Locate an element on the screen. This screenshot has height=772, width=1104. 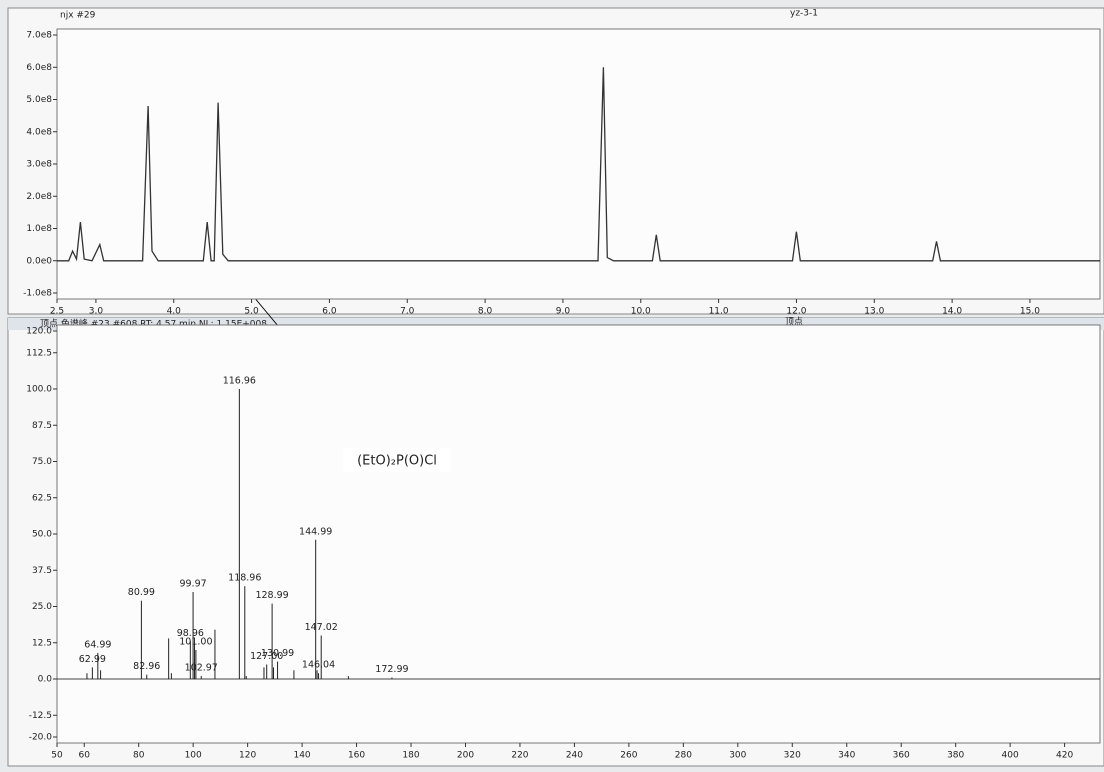
x-tick-label: 80 is located at coordinates (139, 756).